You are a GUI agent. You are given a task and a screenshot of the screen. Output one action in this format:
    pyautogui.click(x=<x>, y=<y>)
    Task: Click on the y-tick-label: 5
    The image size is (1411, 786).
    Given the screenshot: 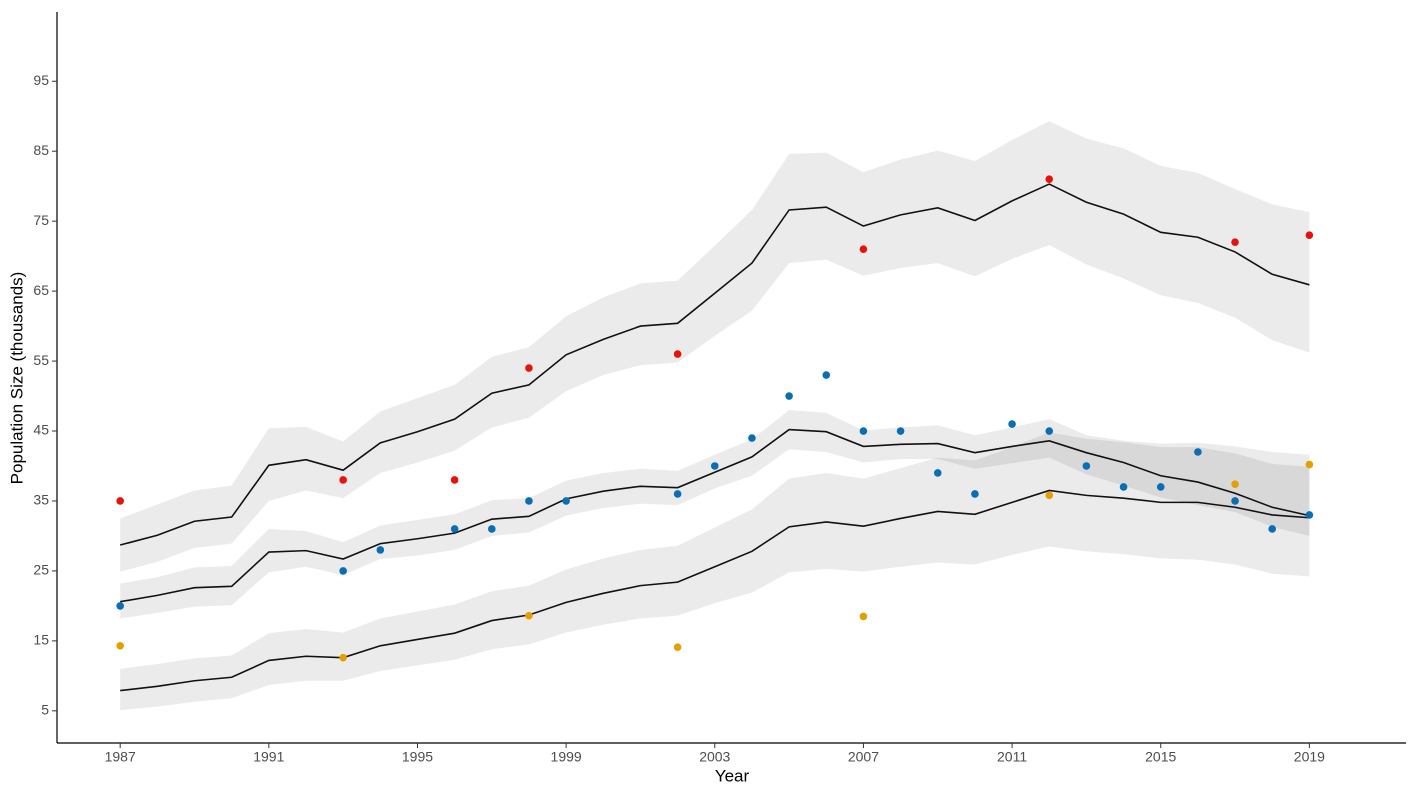 What is the action you would take?
    pyautogui.click(x=45, y=710)
    